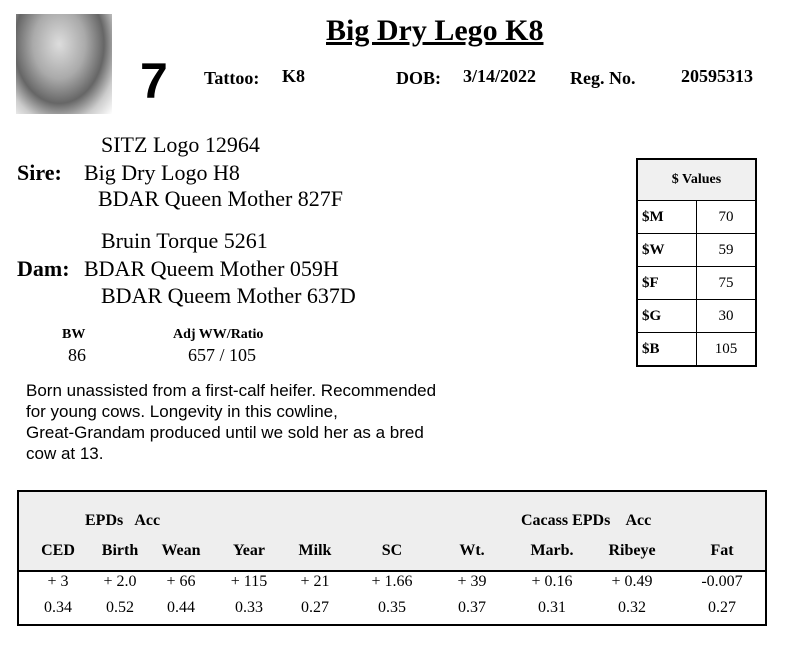 The width and height of the screenshot is (799, 660). I want to click on acc-value: 0.31, so click(552, 607).